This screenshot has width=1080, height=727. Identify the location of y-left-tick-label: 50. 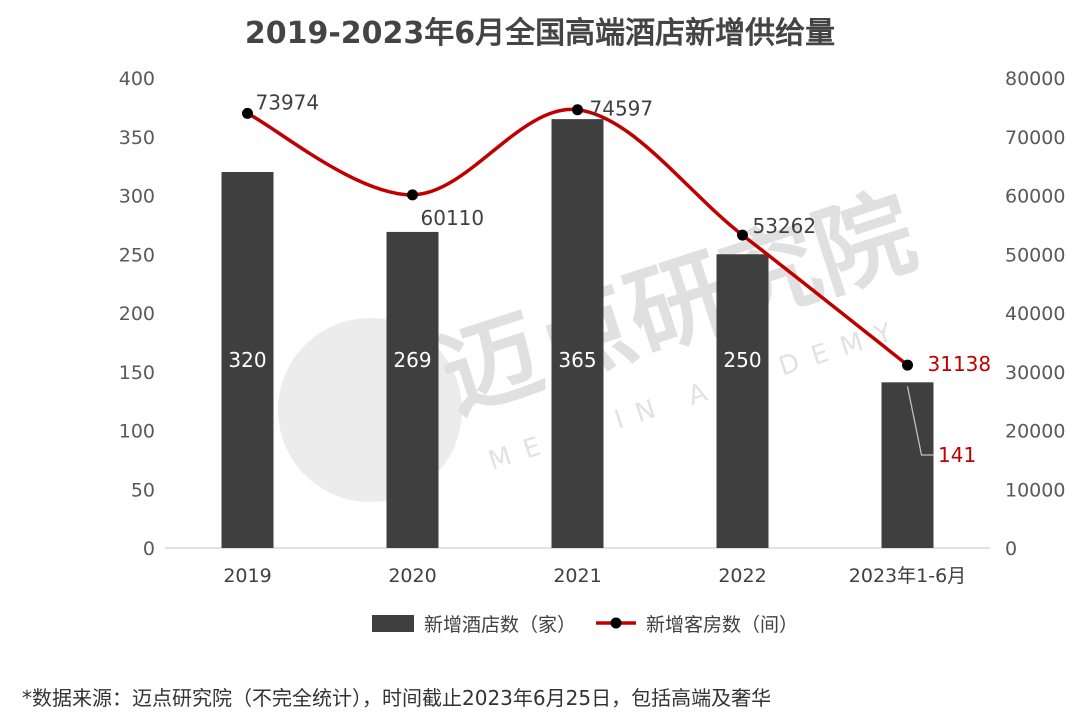
(143, 490).